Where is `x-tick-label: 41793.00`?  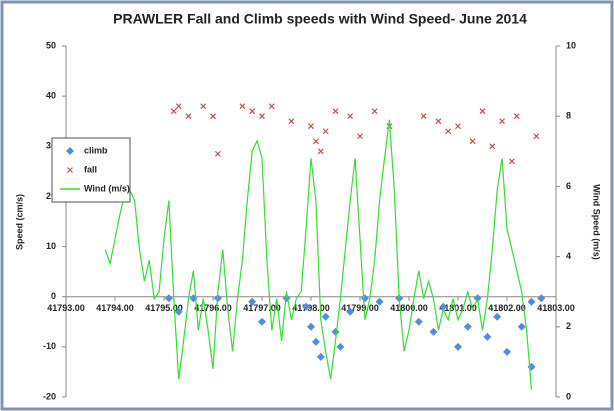
x-tick-label: 41793.00 is located at coordinates (66, 308).